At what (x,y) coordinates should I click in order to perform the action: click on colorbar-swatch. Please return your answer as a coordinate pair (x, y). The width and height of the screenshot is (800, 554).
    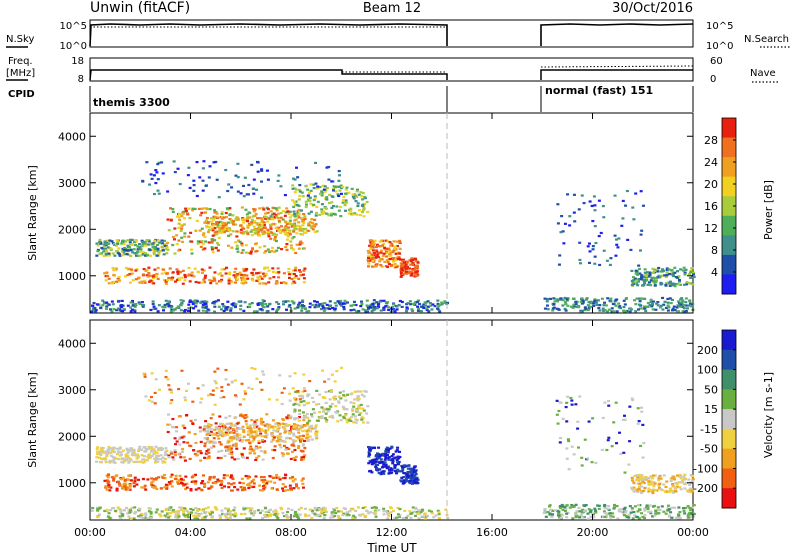
    Looking at the image, I should click on (729, 458).